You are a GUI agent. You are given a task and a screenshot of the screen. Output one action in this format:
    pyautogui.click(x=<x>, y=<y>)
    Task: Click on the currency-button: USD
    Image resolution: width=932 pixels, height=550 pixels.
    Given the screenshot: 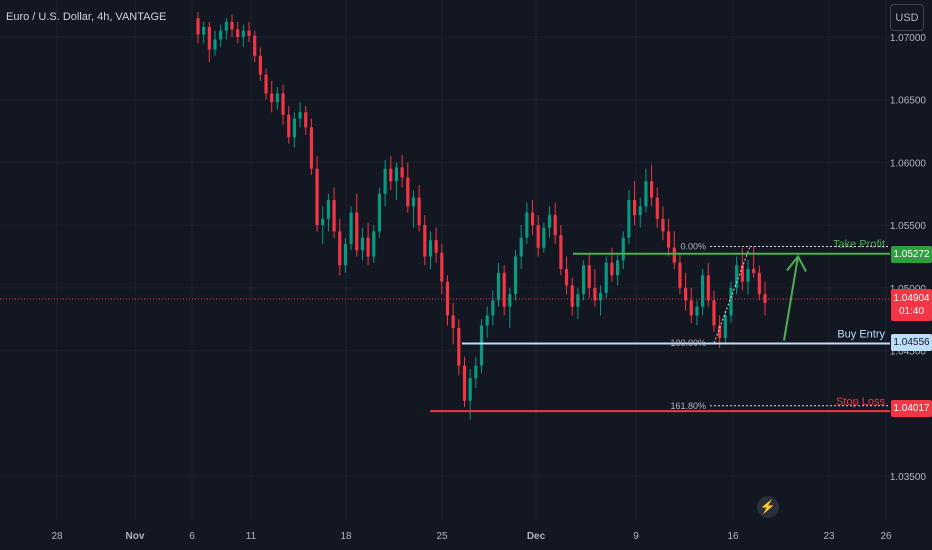 What is the action you would take?
    pyautogui.click(x=907, y=17)
    